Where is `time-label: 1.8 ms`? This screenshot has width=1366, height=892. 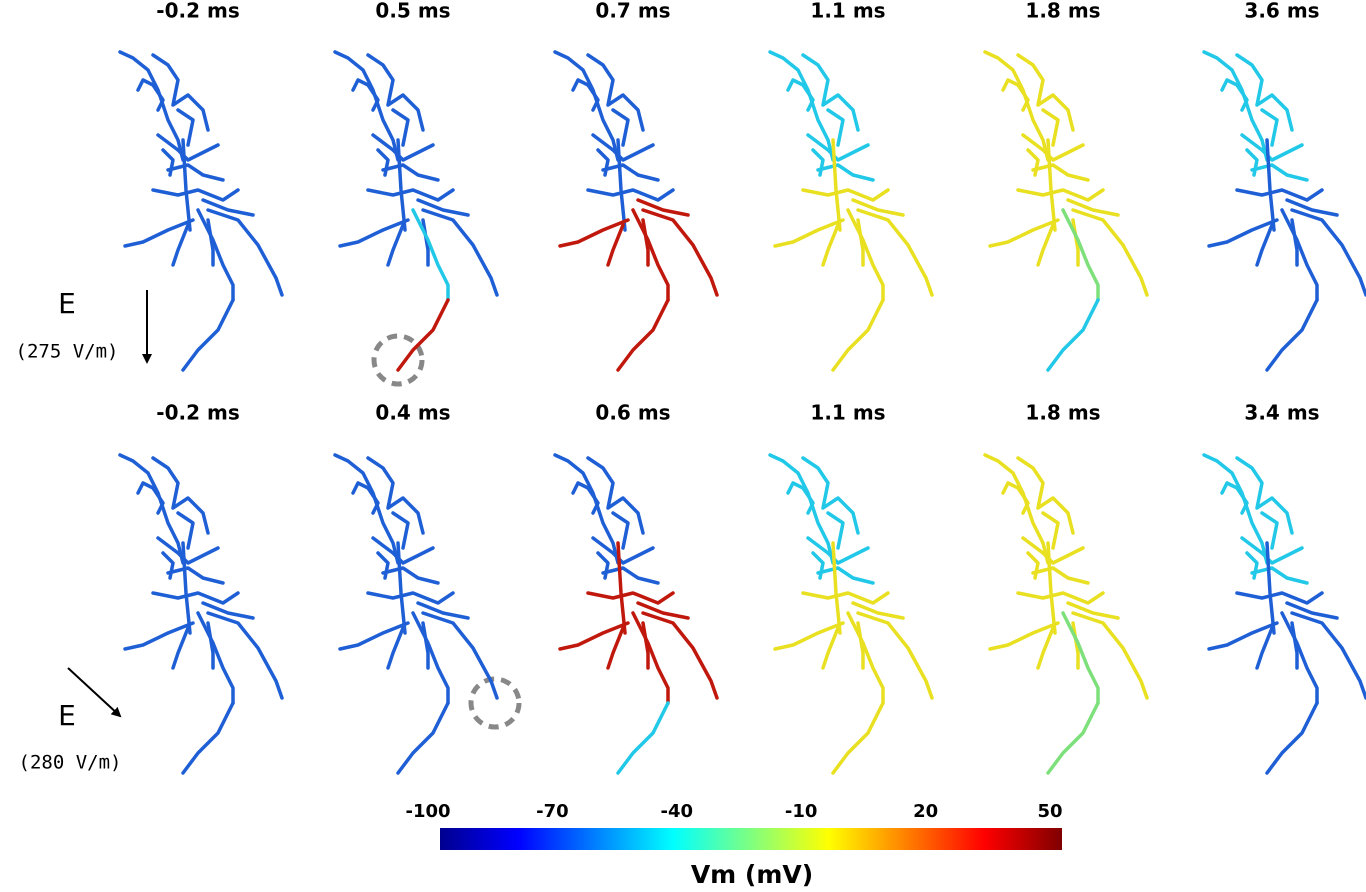 time-label: 1.8 ms is located at coordinates (1062, 11).